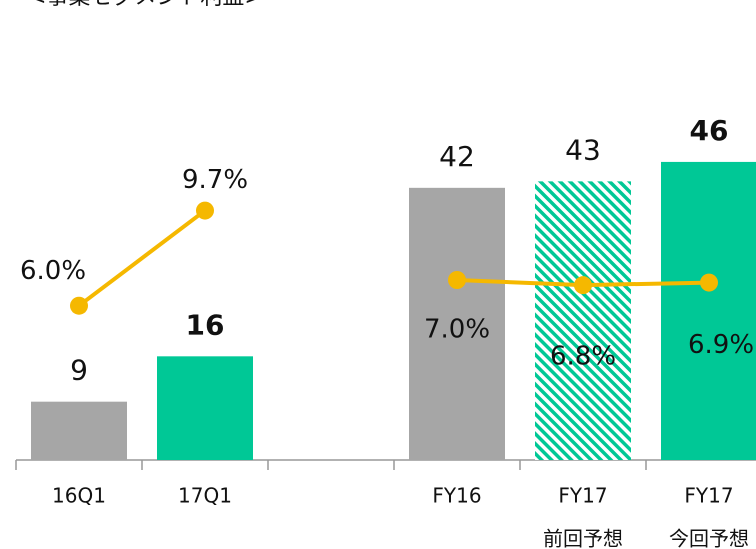  What do you see at coordinates (145, 5) in the screenshot?
I see `chart-title: <事業セグメント利益>` at bounding box center [145, 5].